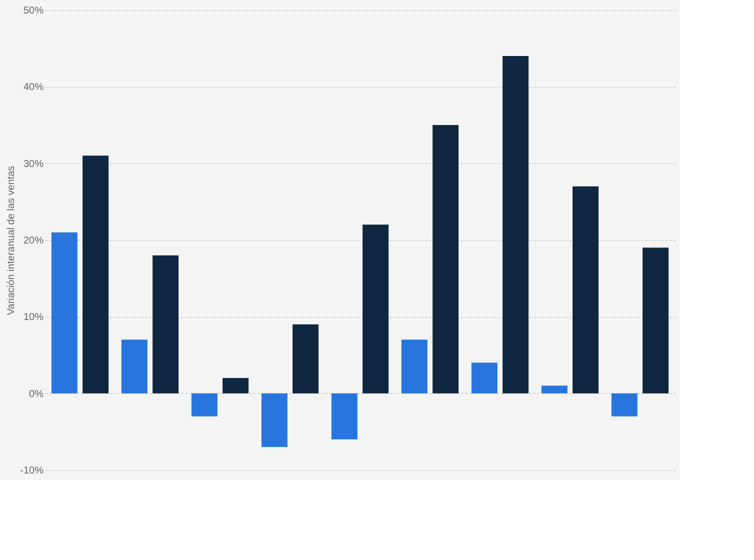  Describe the element at coordinates (33, 88) in the screenshot. I see `y-tick-label: 40%` at that location.